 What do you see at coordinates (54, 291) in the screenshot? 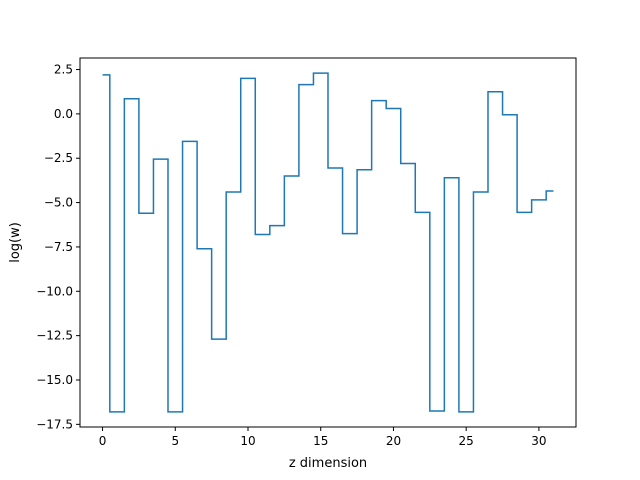
I see `y-tick-label: −10.0` at bounding box center [54, 291].